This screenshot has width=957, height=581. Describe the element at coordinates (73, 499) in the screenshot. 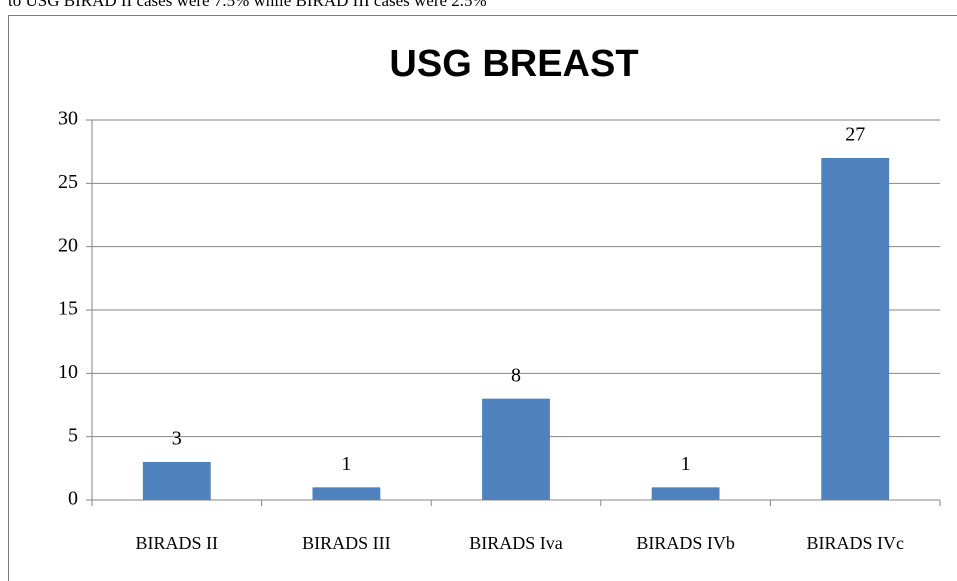

I see `y-tick-label: 0` at that location.